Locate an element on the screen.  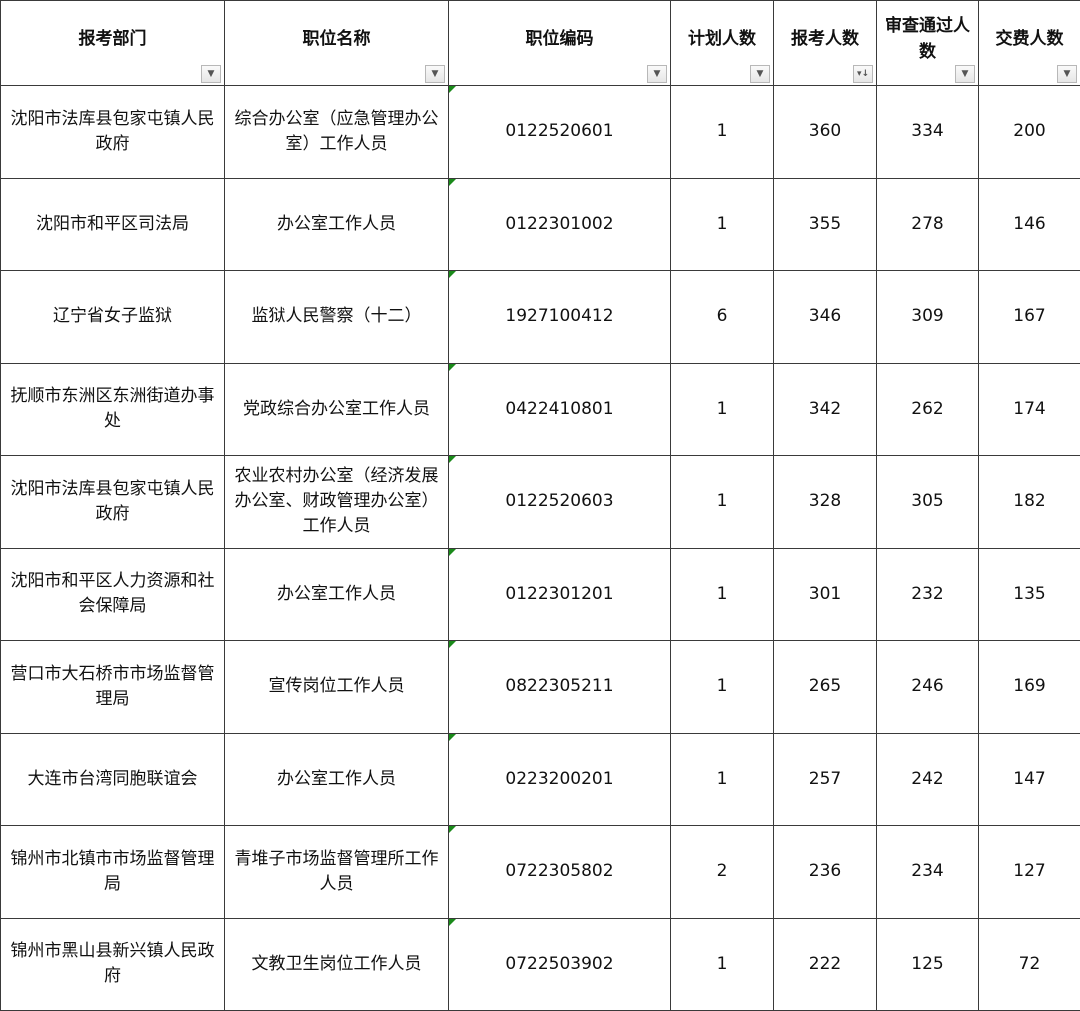
cell-value: 6 is located at coordinates (722, 316).